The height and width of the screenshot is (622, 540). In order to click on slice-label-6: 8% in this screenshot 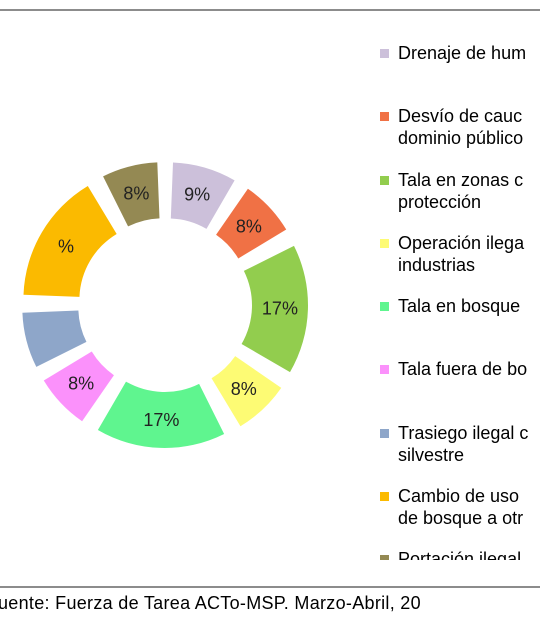, I will do `click(81, 384)`.